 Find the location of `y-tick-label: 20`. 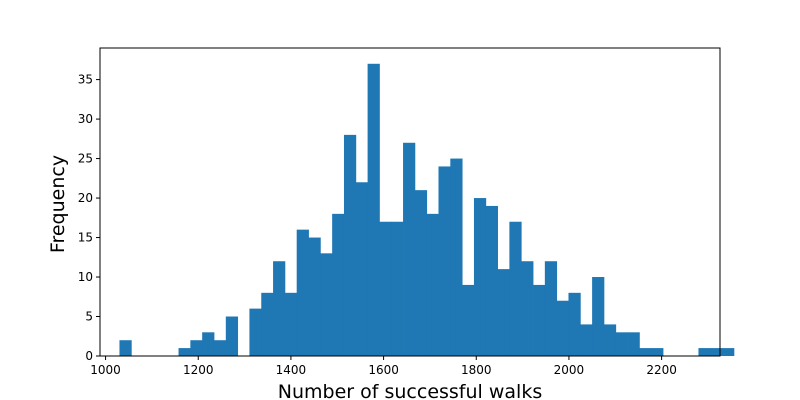

y-tick-label: 20 is located at coordinates (85, 198).